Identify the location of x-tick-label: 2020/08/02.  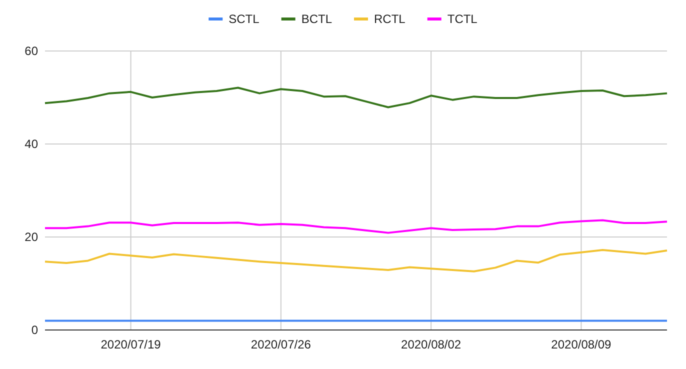
(431, 345).